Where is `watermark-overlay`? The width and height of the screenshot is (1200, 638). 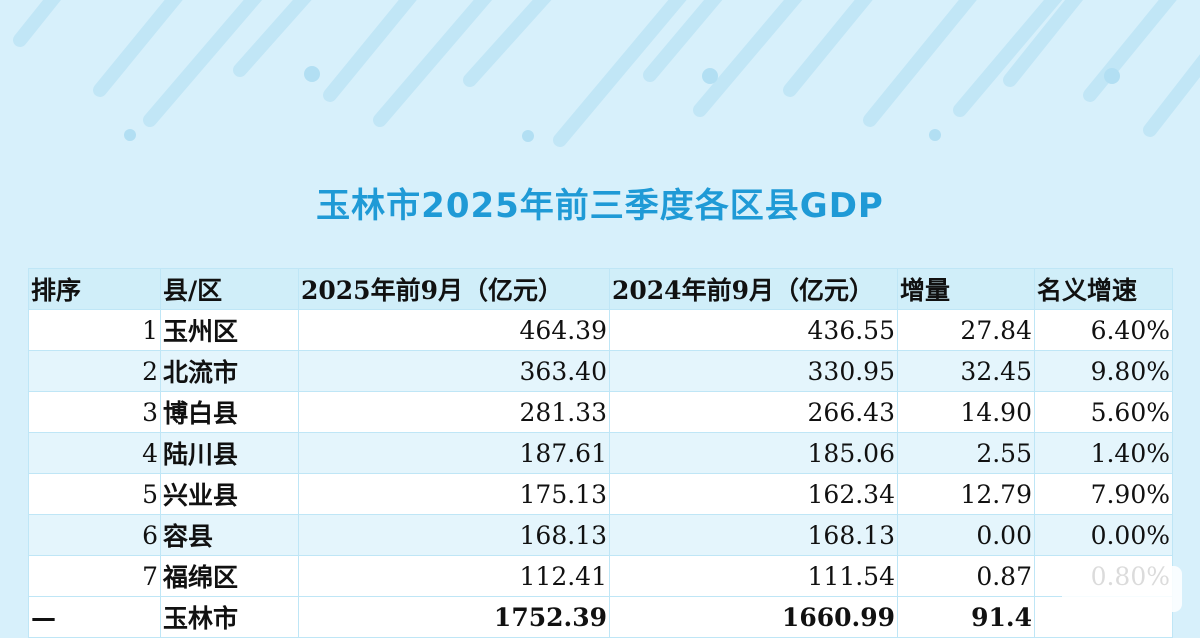 watermark-overlay is located at coordinates (1122, 589).